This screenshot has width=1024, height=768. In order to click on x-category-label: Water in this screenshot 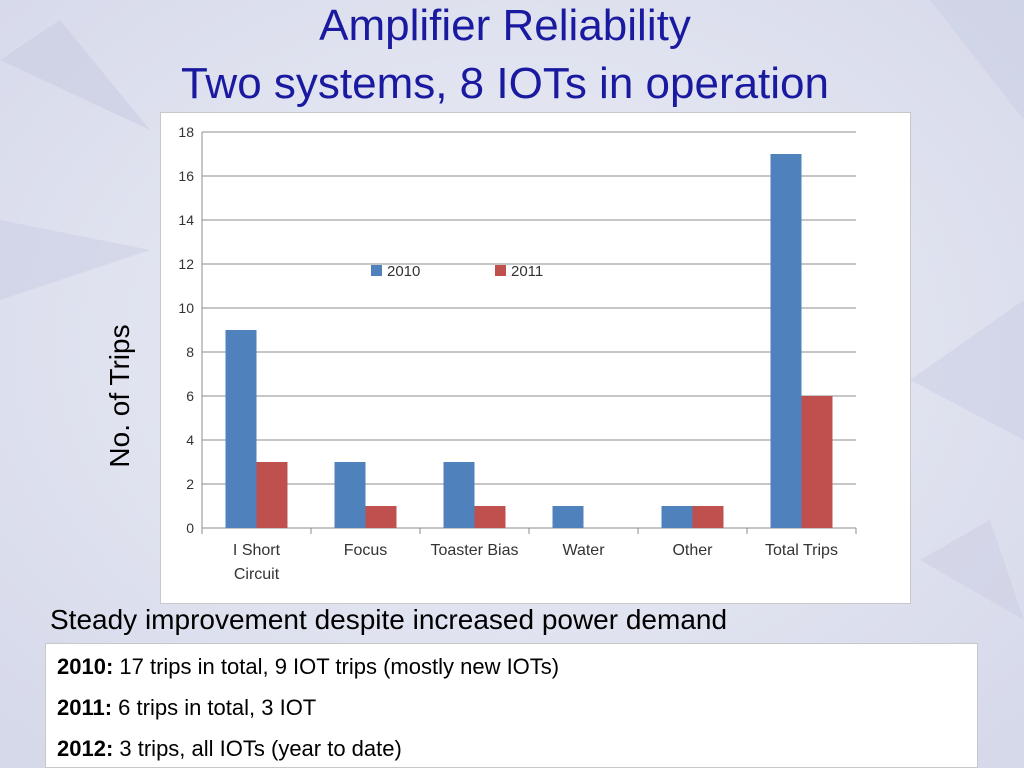, I will do `click(583, 550)`.